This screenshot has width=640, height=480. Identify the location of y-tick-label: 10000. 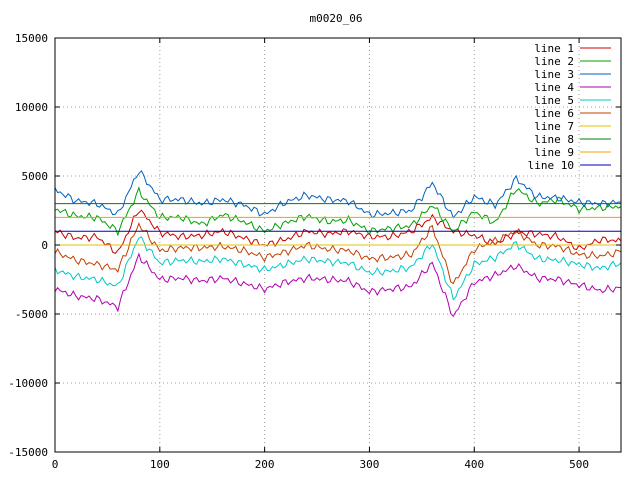
(31, 107).